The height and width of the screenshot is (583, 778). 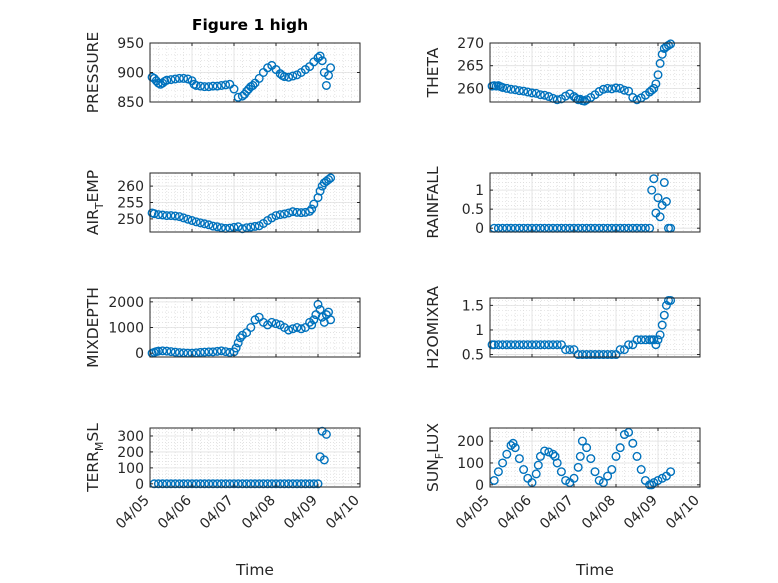 I want to click on y-axis-label: SUNFLUX, so click(x=435, y=457).